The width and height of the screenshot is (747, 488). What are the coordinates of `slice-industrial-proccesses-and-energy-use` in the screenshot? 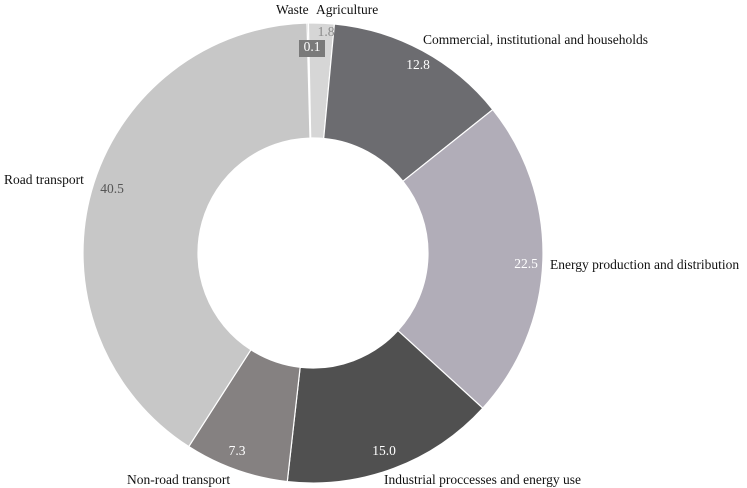 It's located at (385, 406).